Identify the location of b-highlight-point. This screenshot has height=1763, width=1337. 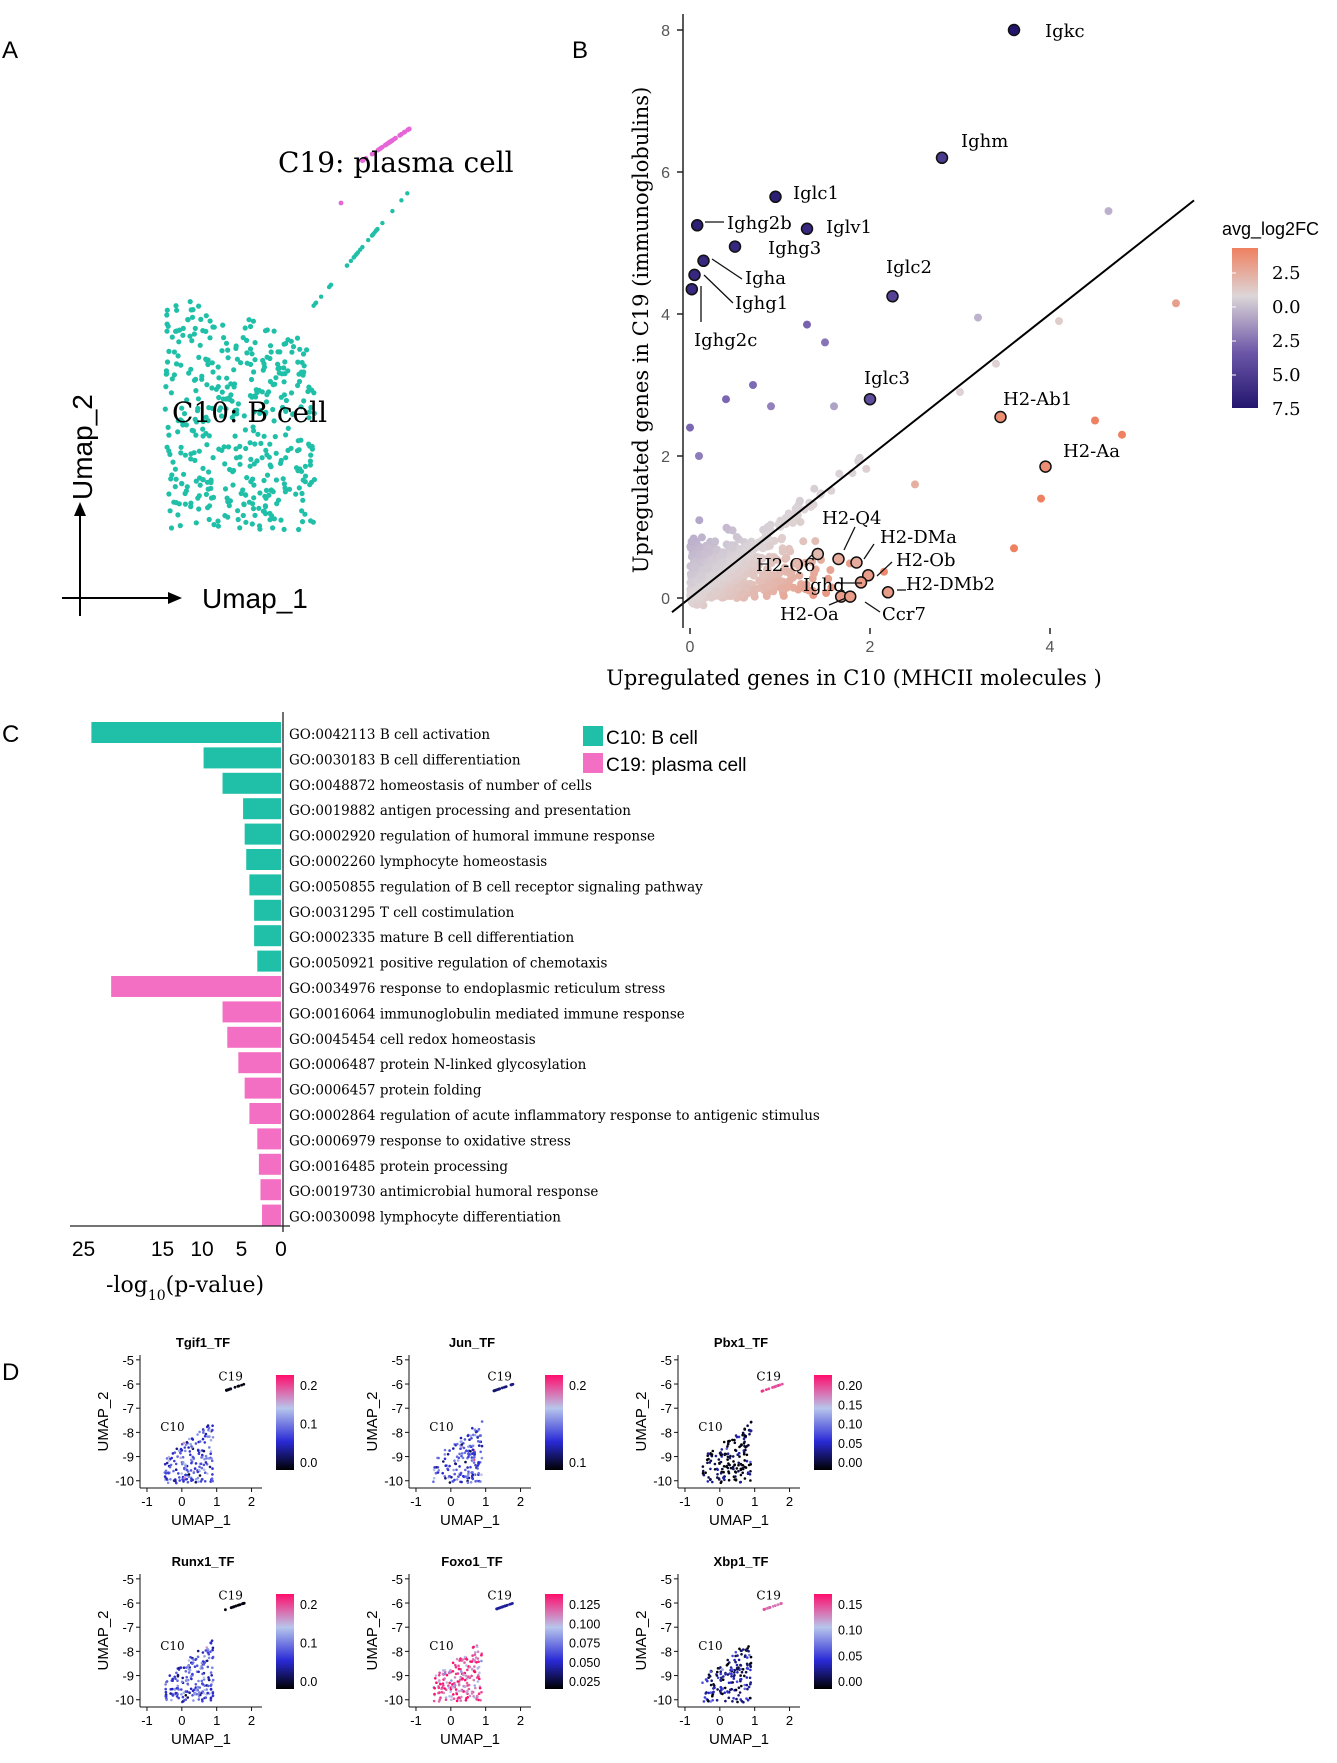
(735, 246).